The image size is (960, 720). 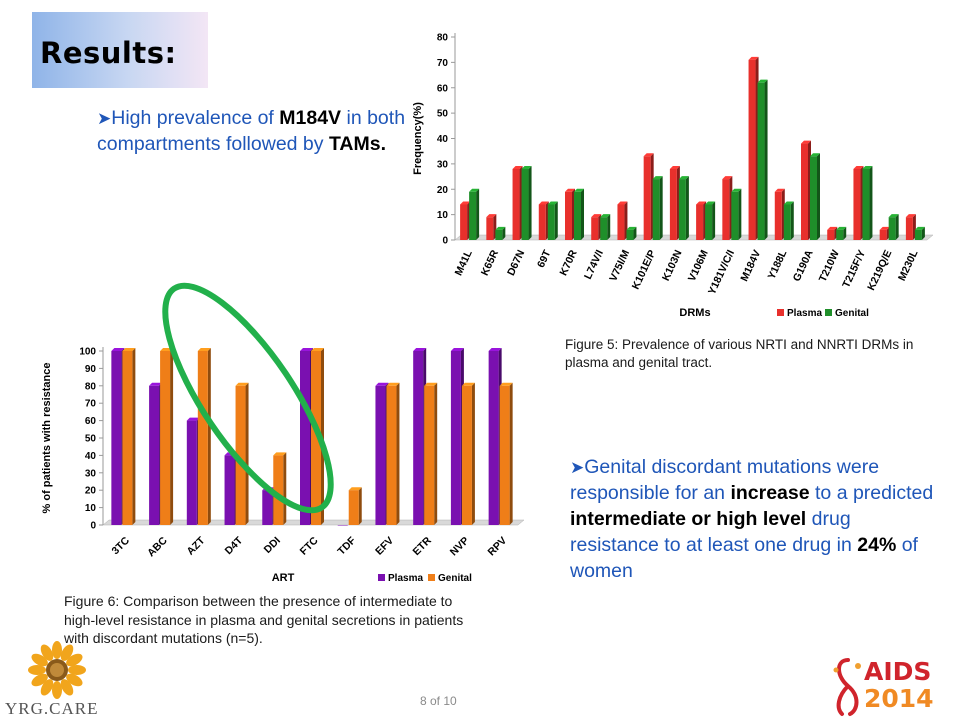 I want to click on x-category-label: K103N, so click(x=672, y=265).